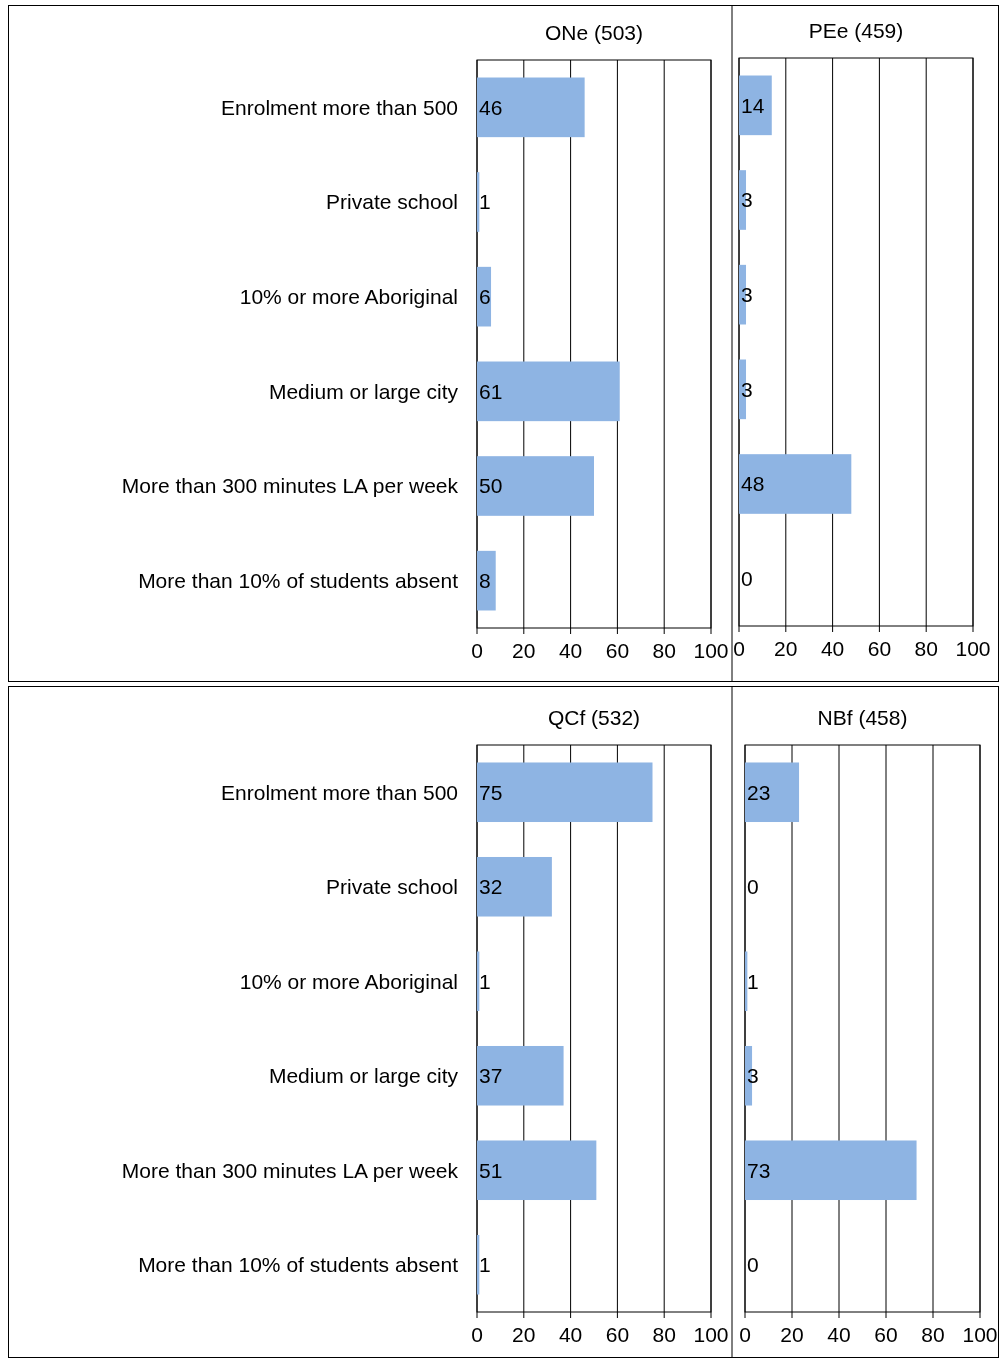 This screenshot has height=1359, width=1000. What do you see at coordinates (491, 391) in the screenshot?
I see `data-label: 61` at bounding box center [491, 391].